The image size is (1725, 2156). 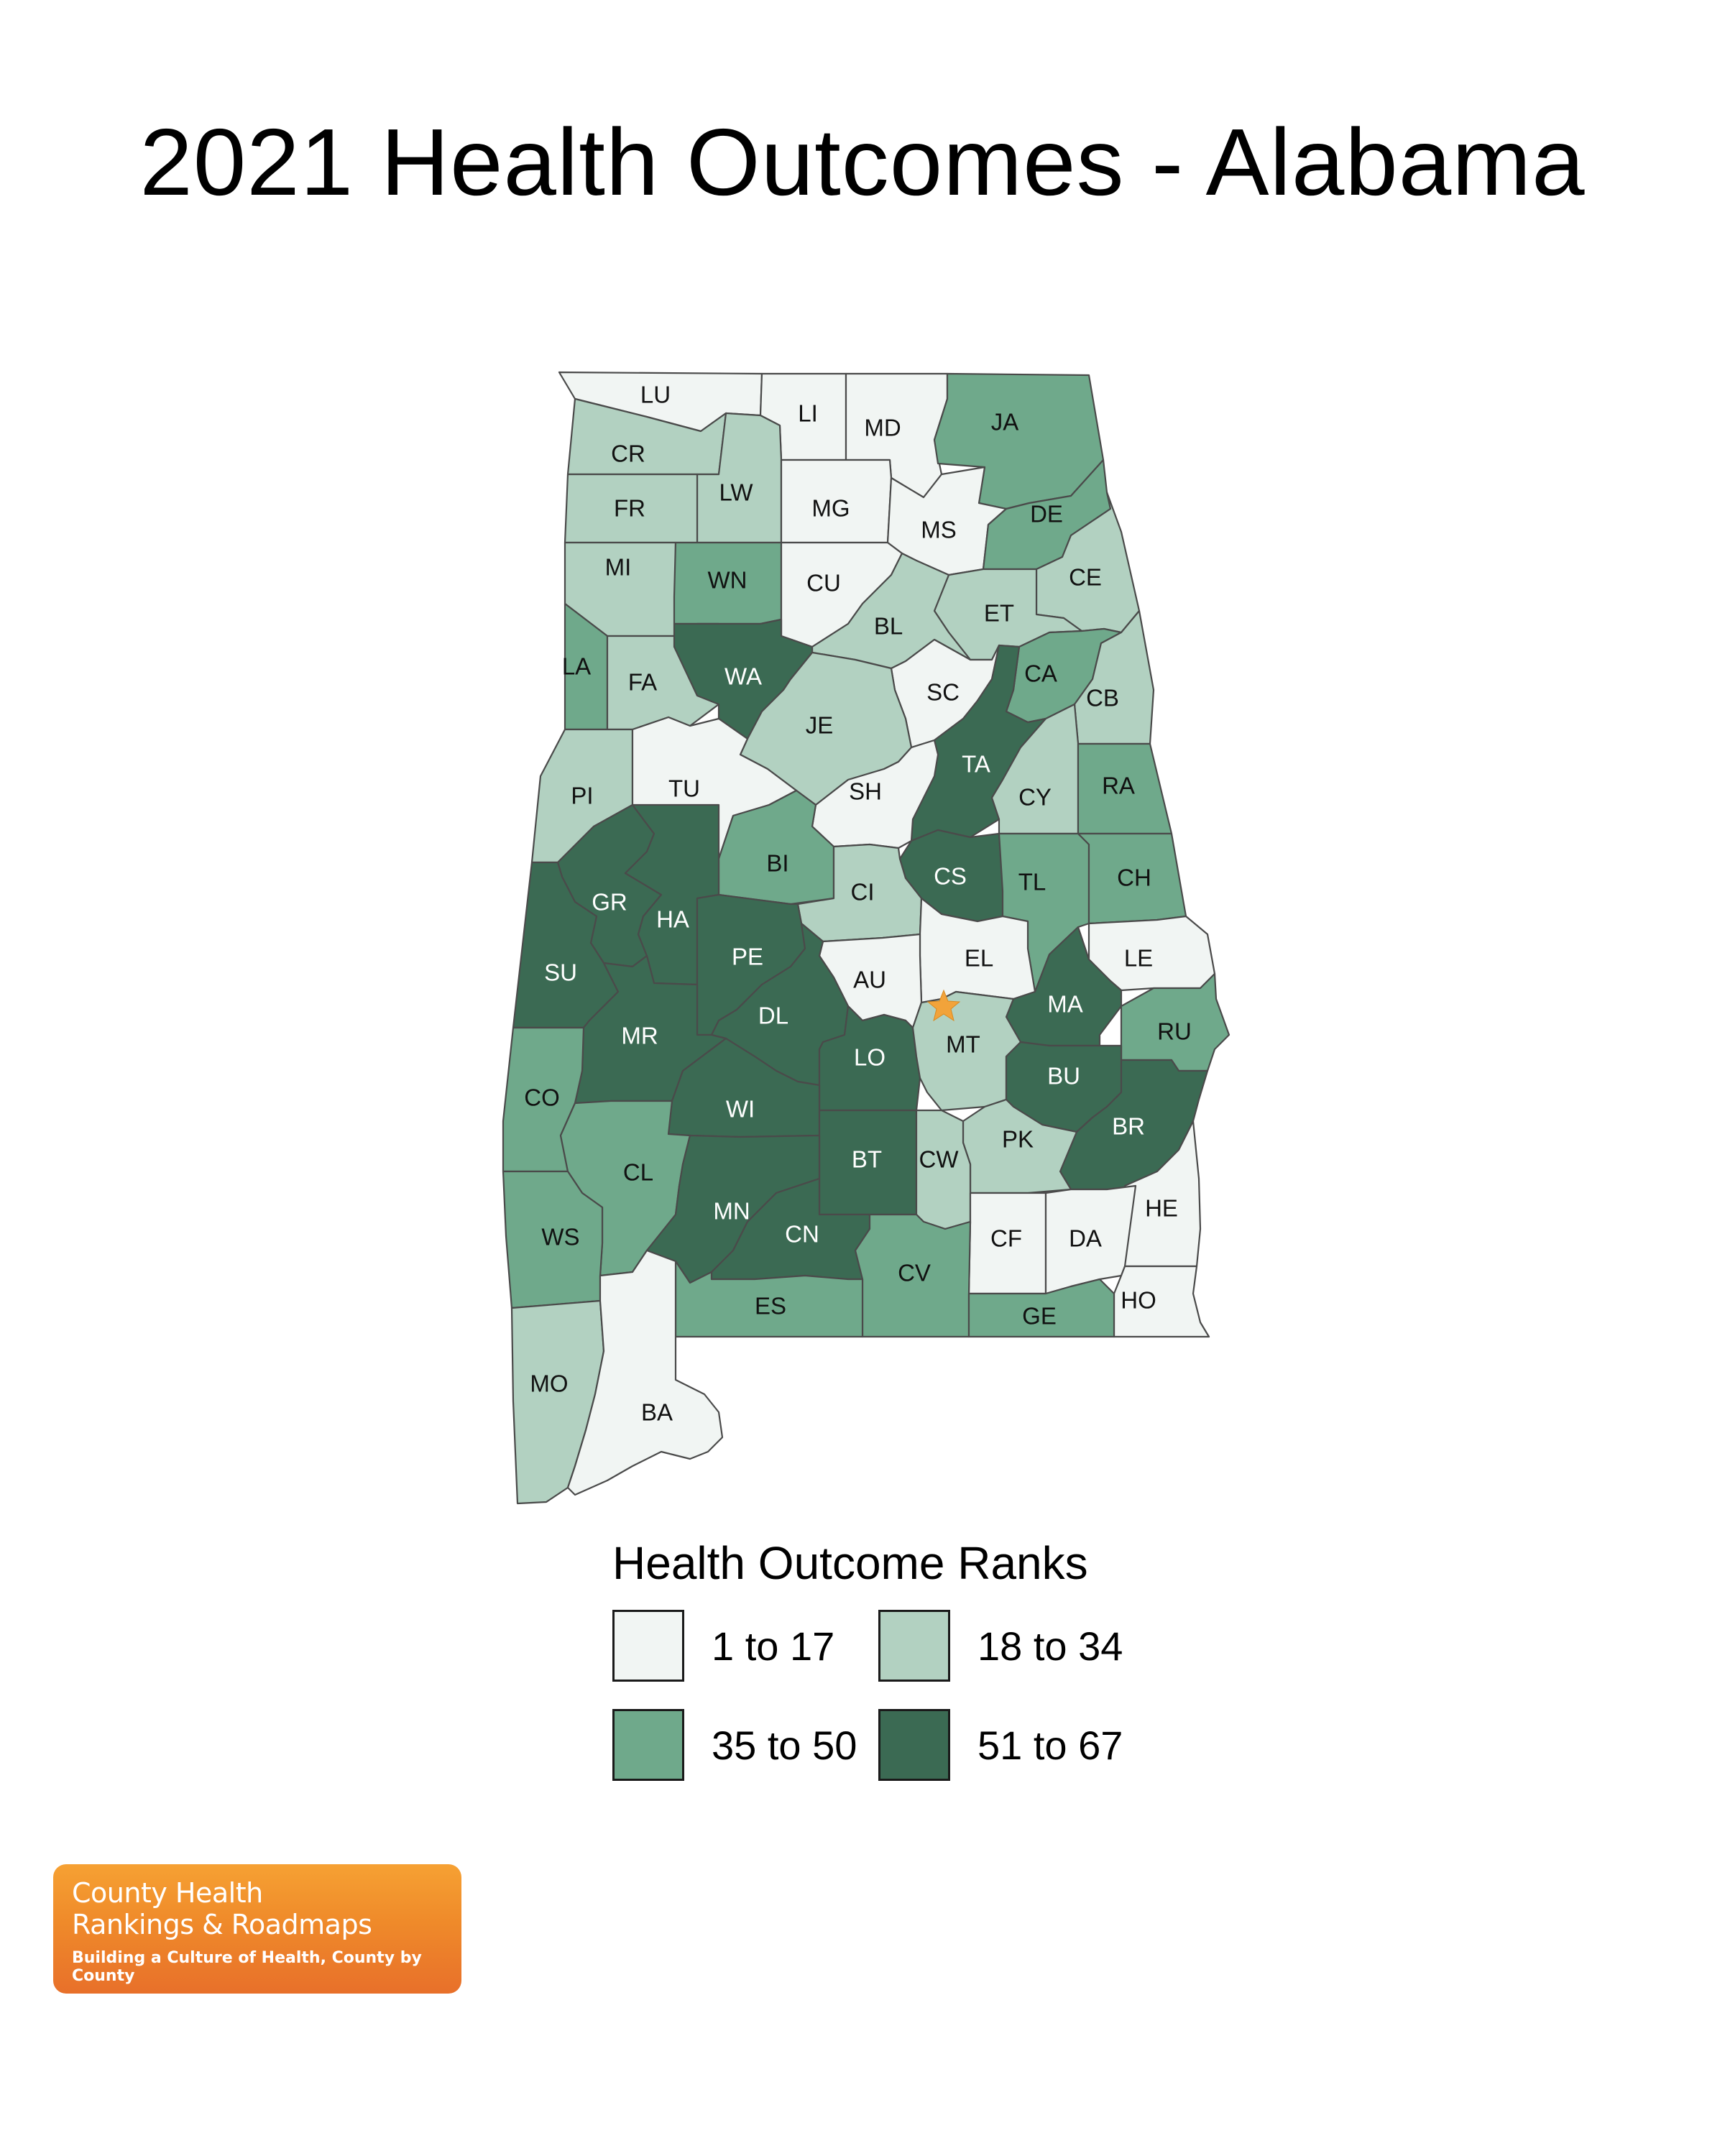 I want to click on county-label-ja: JA, so click(x=1005, y=422).